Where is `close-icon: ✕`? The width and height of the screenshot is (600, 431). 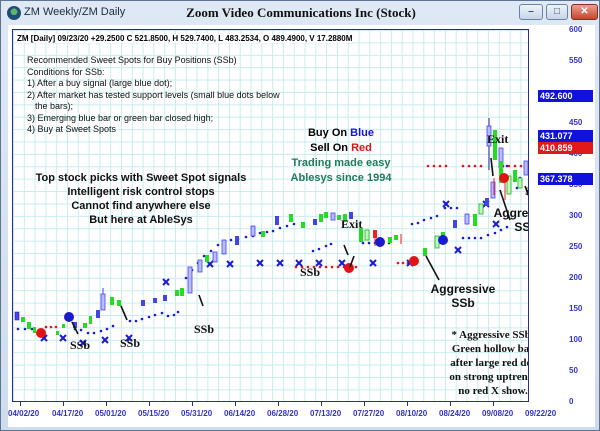
close-icon: ✕ is located at coordinates (584, 11).